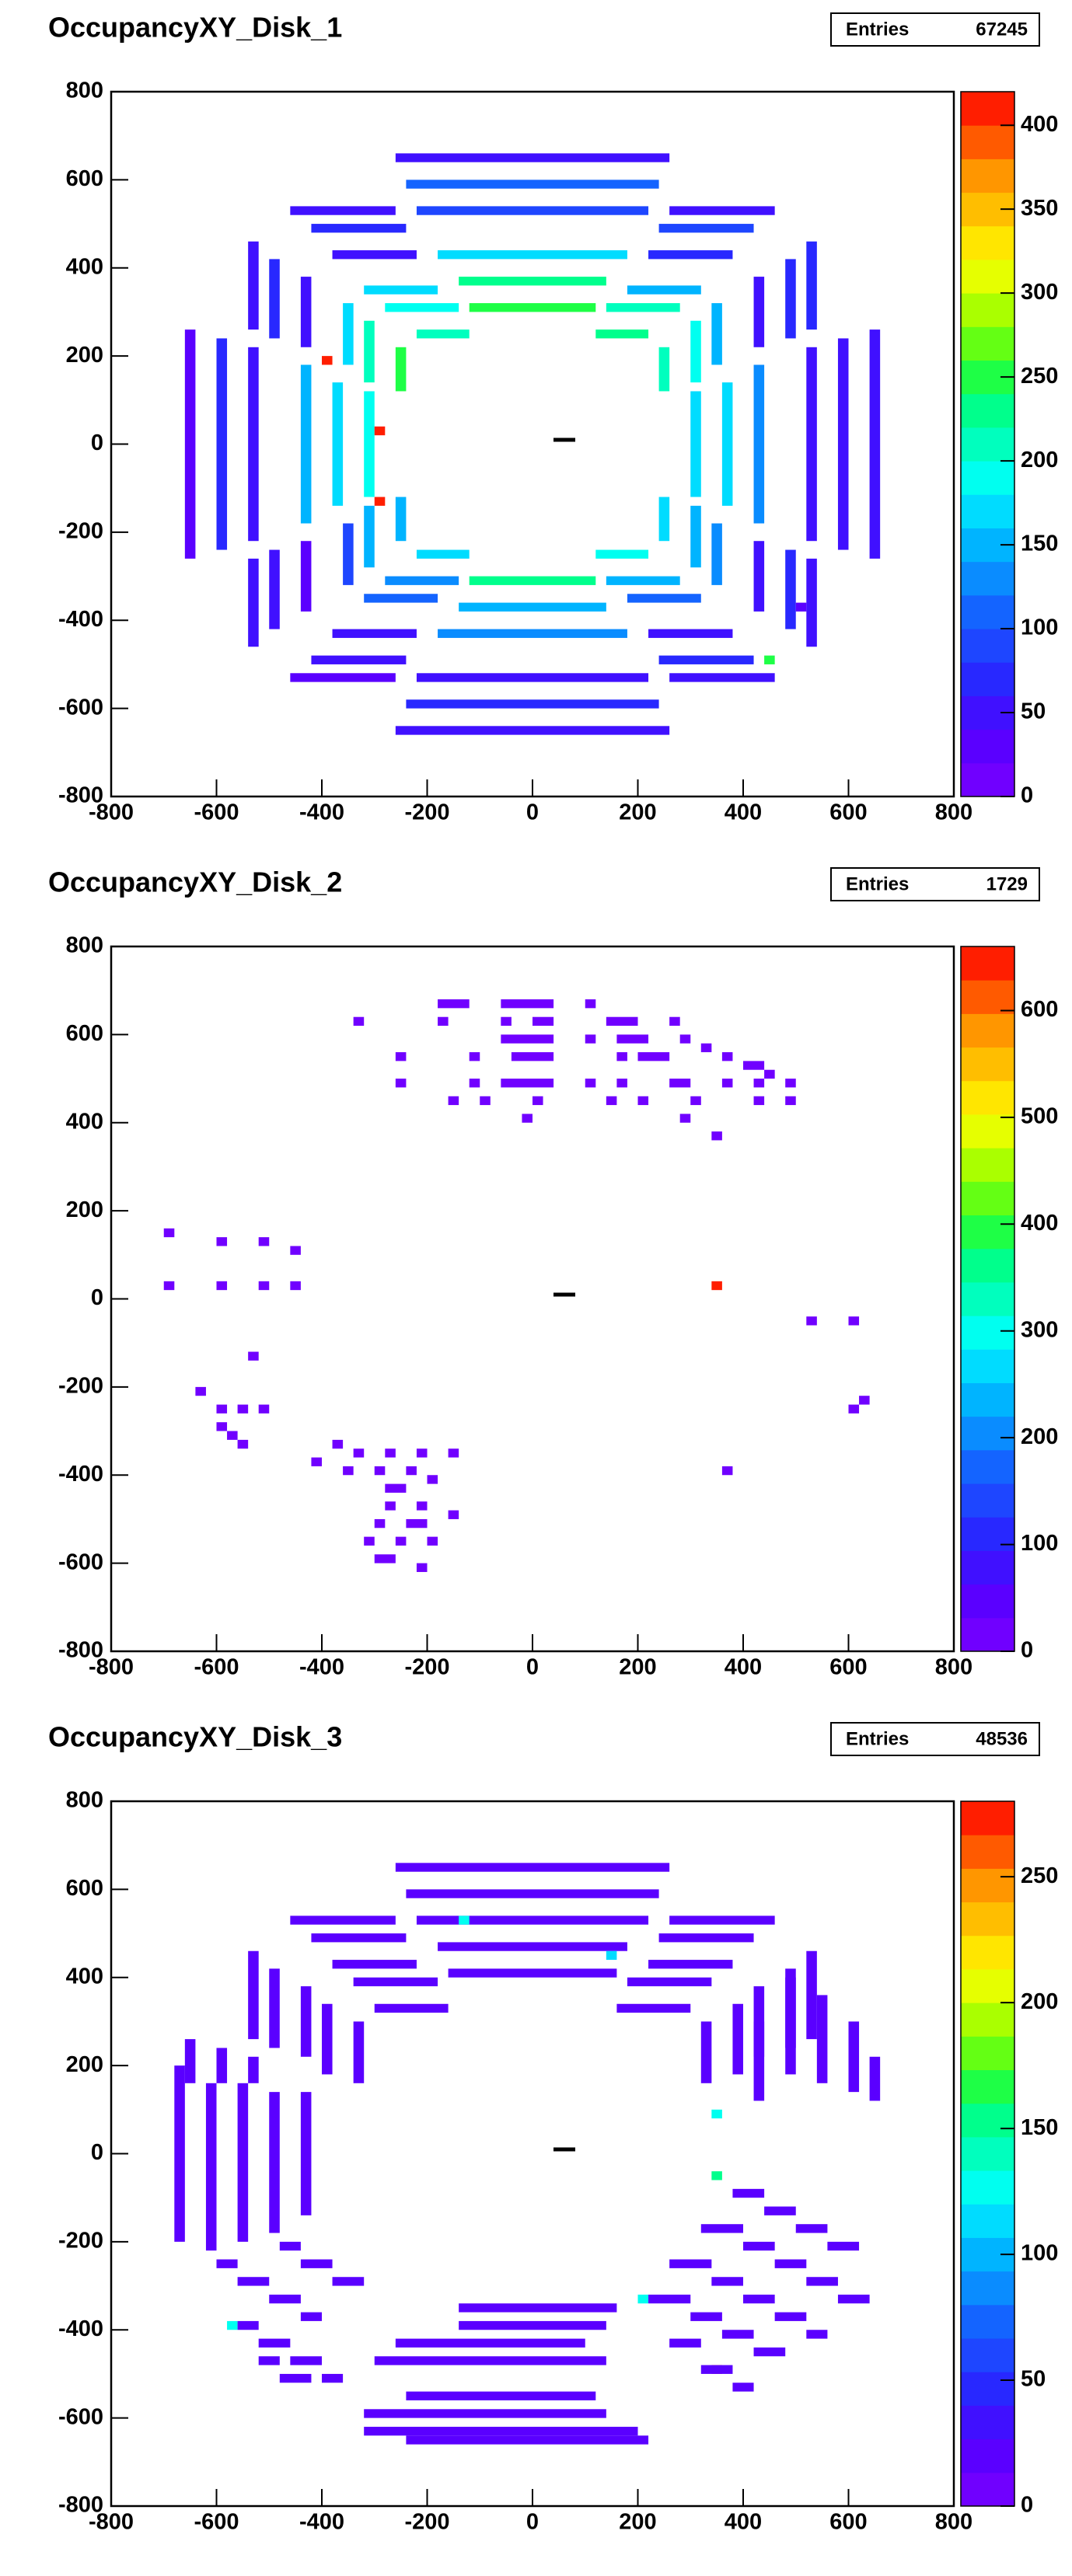 The image size is (1072, 2576). What do you see at coordinates (1039, 544) in the screenshot?
I see `colorbar-tick-label: 150` at bounding box center [1039, 544].